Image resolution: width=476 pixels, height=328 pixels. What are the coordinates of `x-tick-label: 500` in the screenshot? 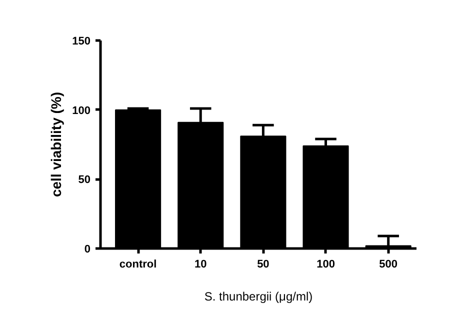 It's located at (388, 264).